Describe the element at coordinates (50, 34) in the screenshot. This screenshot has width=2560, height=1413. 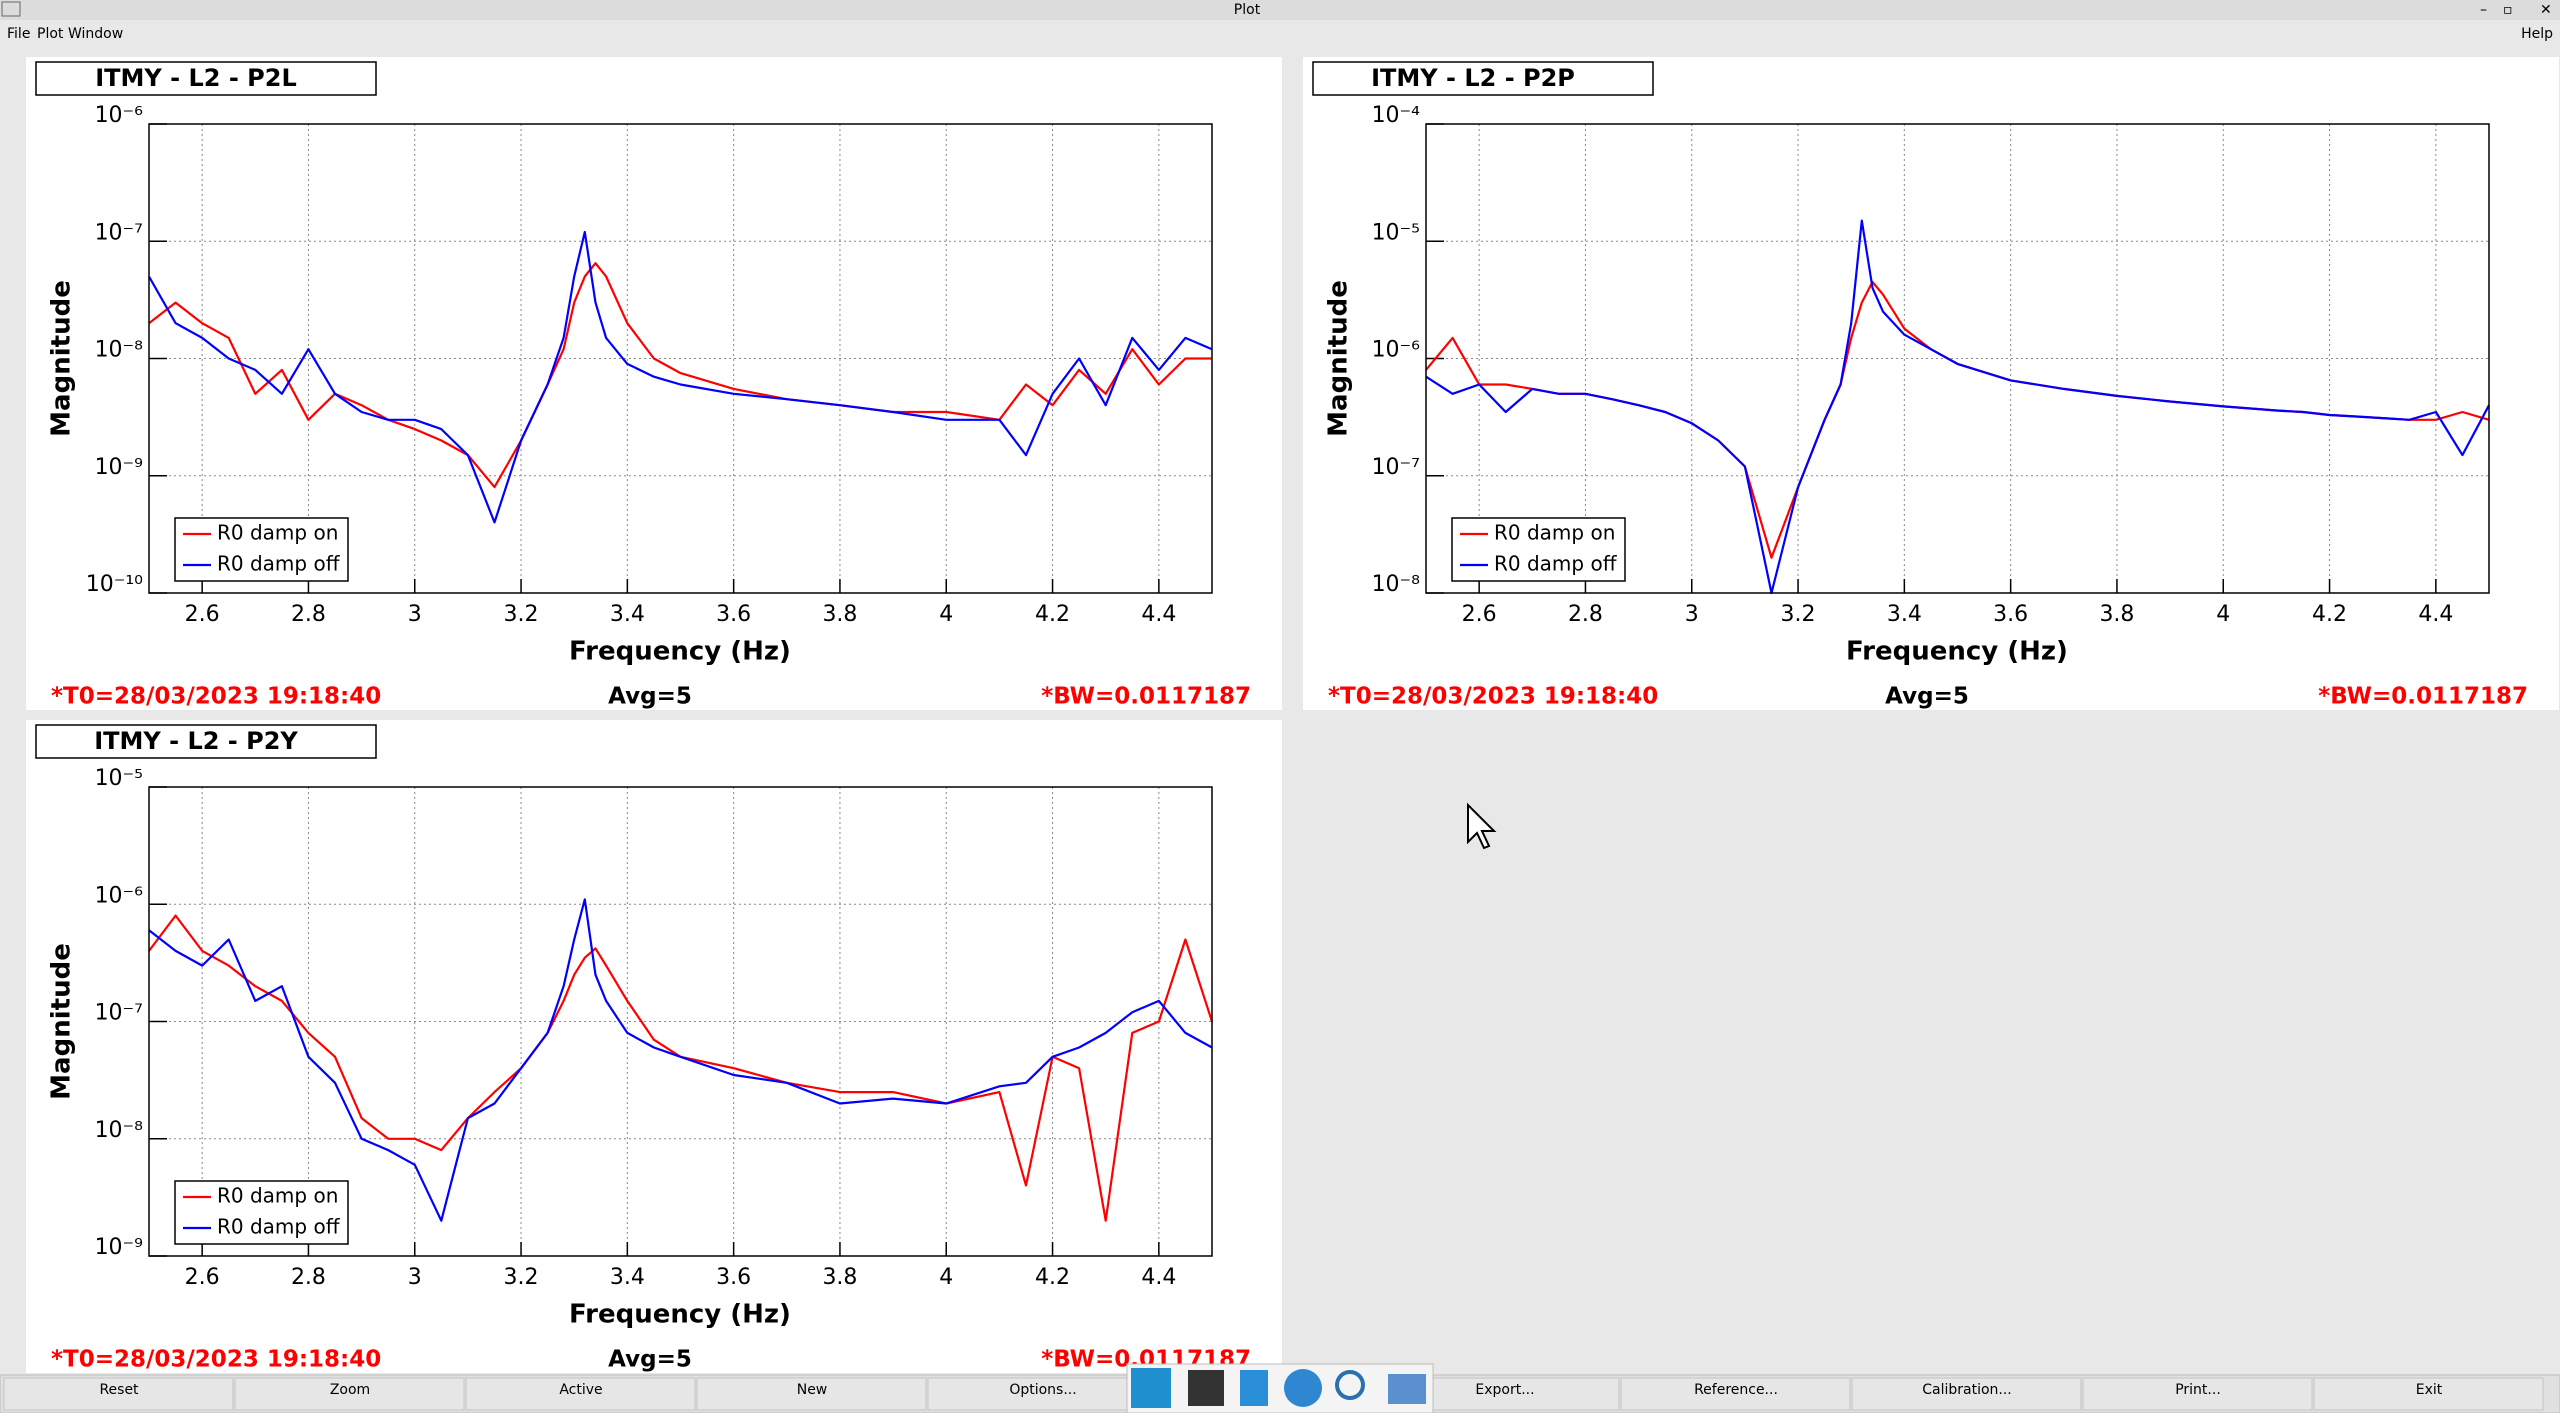
I see `menu-plot: Plot` at that location.